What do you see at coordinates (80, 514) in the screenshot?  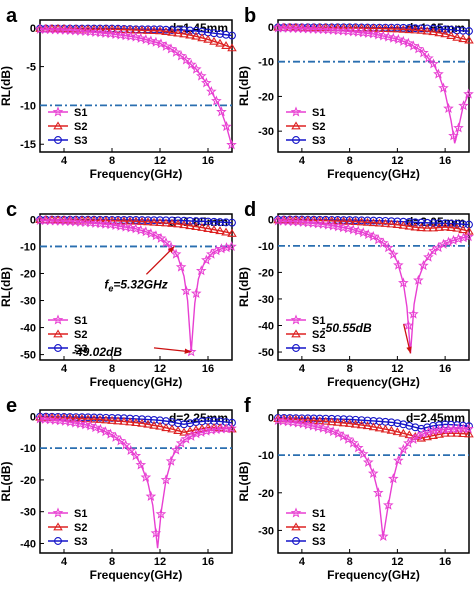 I see `legend-label: S1` at bounding box center [80, 514].